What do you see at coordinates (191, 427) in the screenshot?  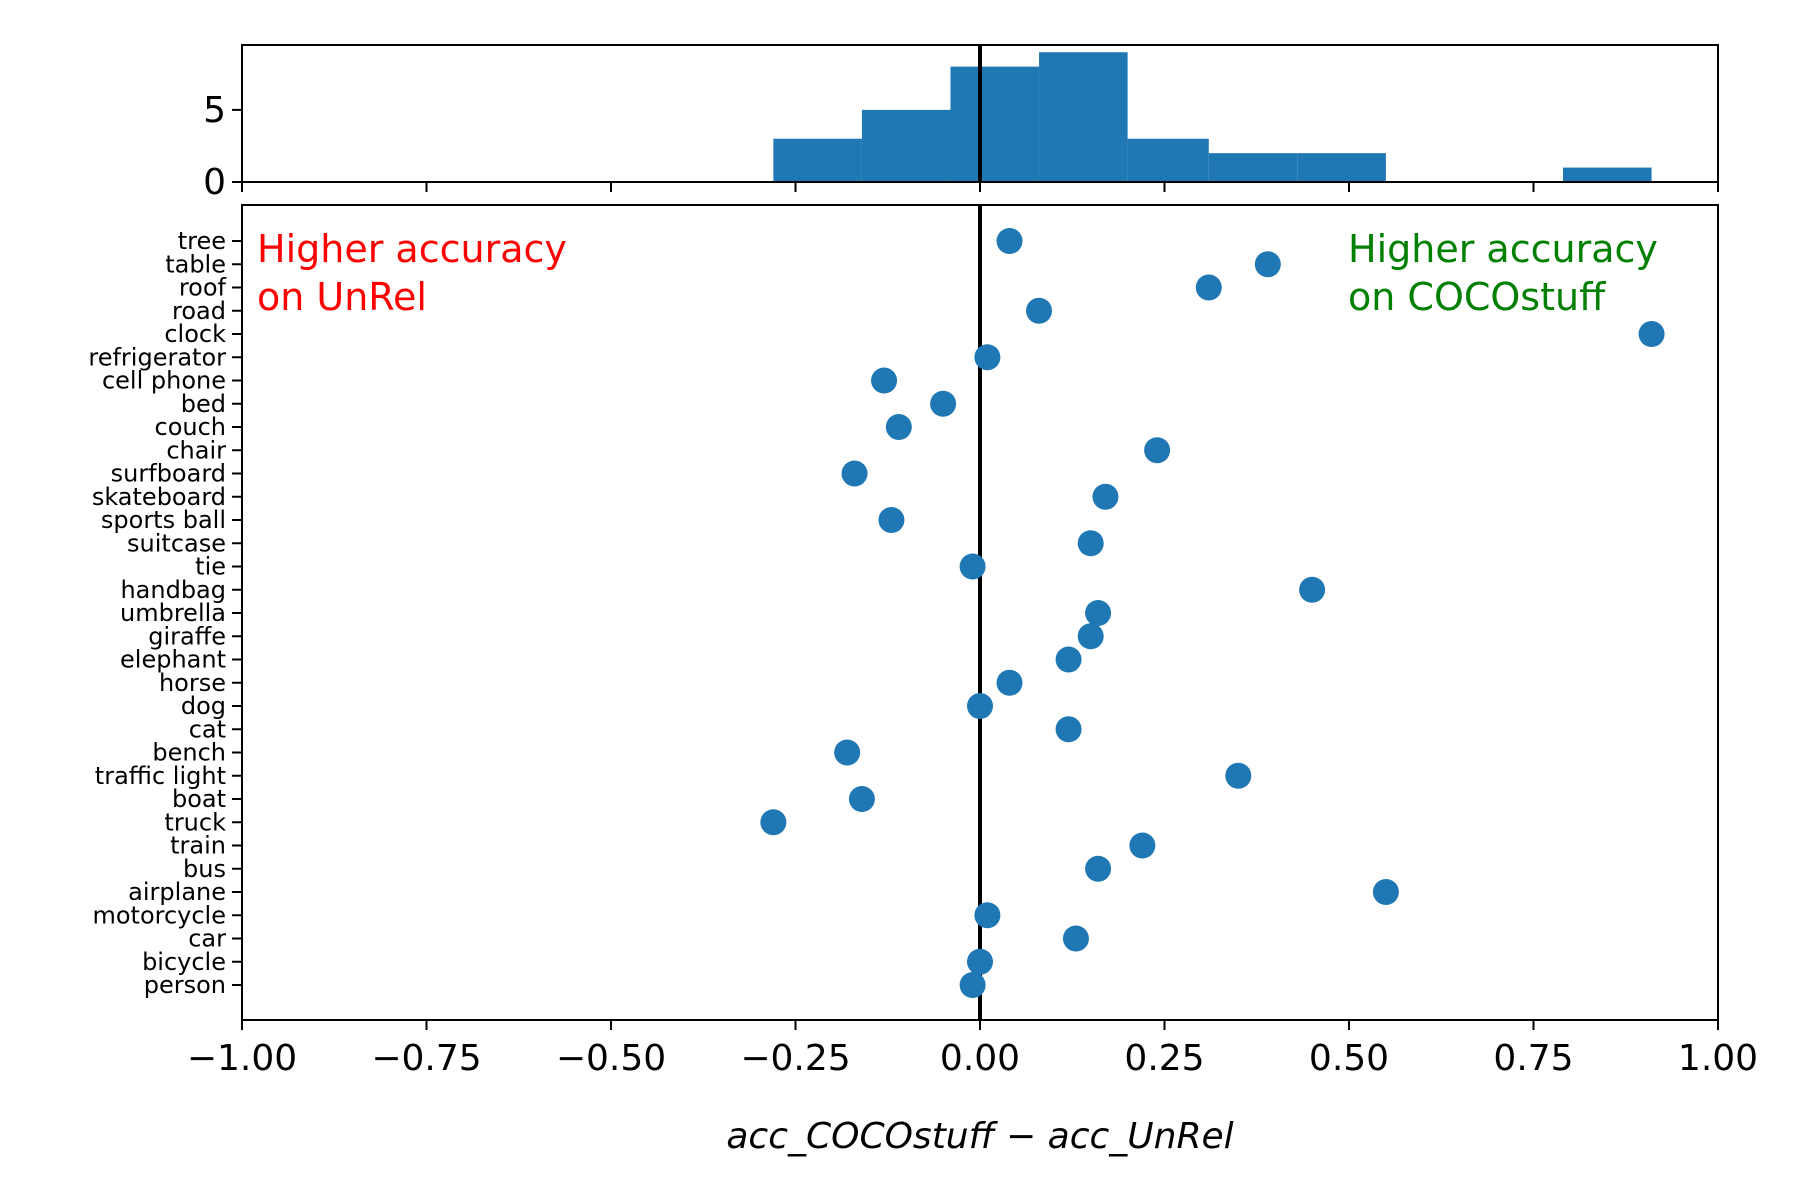 I see `category-label: couch` at bounding box center [191, 427].